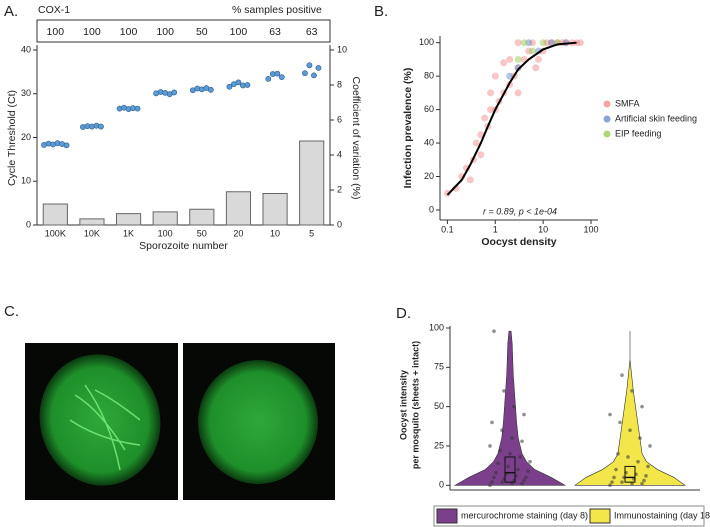 Image resolution: width=710 pixels, height=527 pixels. Describe the element at coordinates (436, 327) in the screenshot. I see `y-tick-label: 100` at that location.